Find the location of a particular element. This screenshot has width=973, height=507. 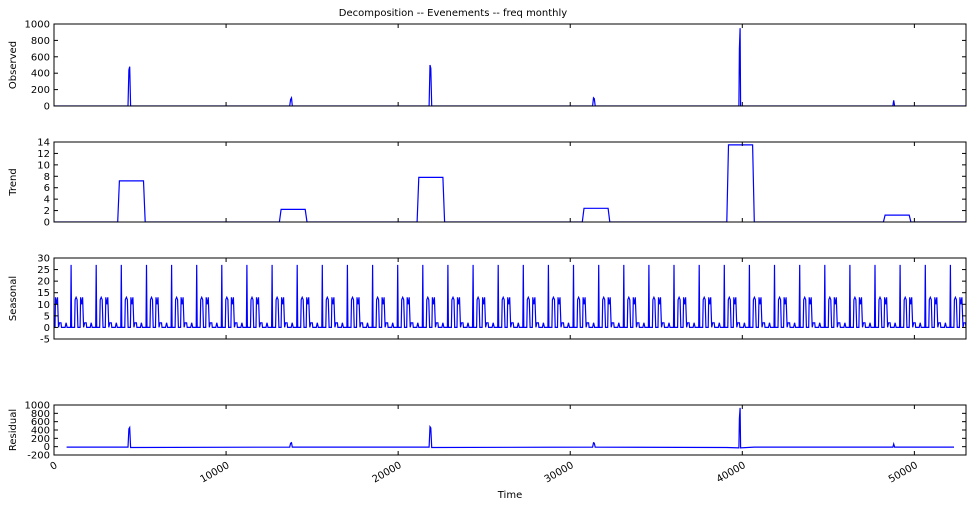

y-tick-label: 5 is located at coordinates (47, 316).